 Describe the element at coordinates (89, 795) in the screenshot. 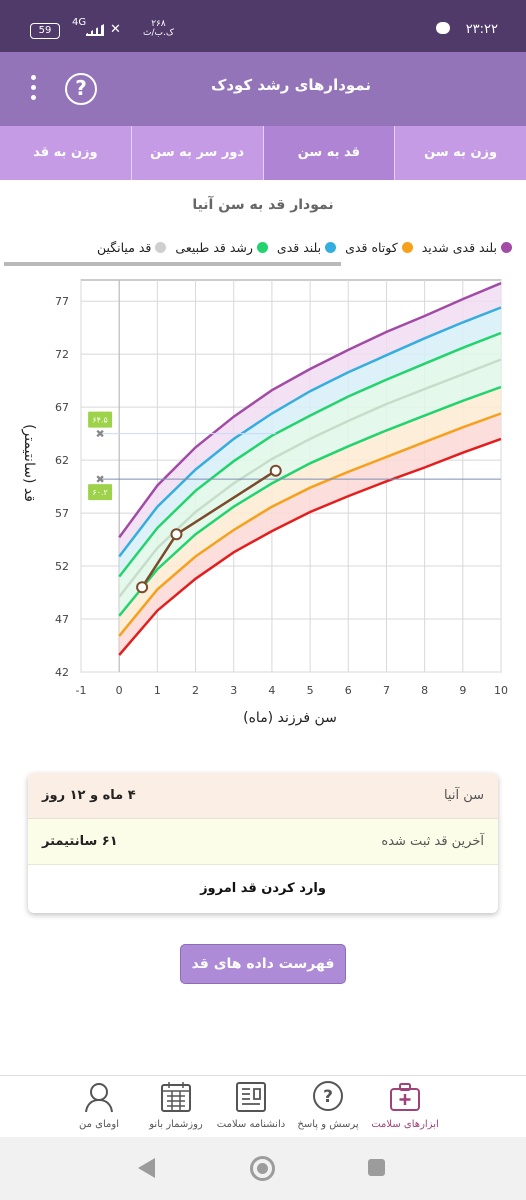

I see `age-value: ۴ ماه و ۱۲ روز` at that location.